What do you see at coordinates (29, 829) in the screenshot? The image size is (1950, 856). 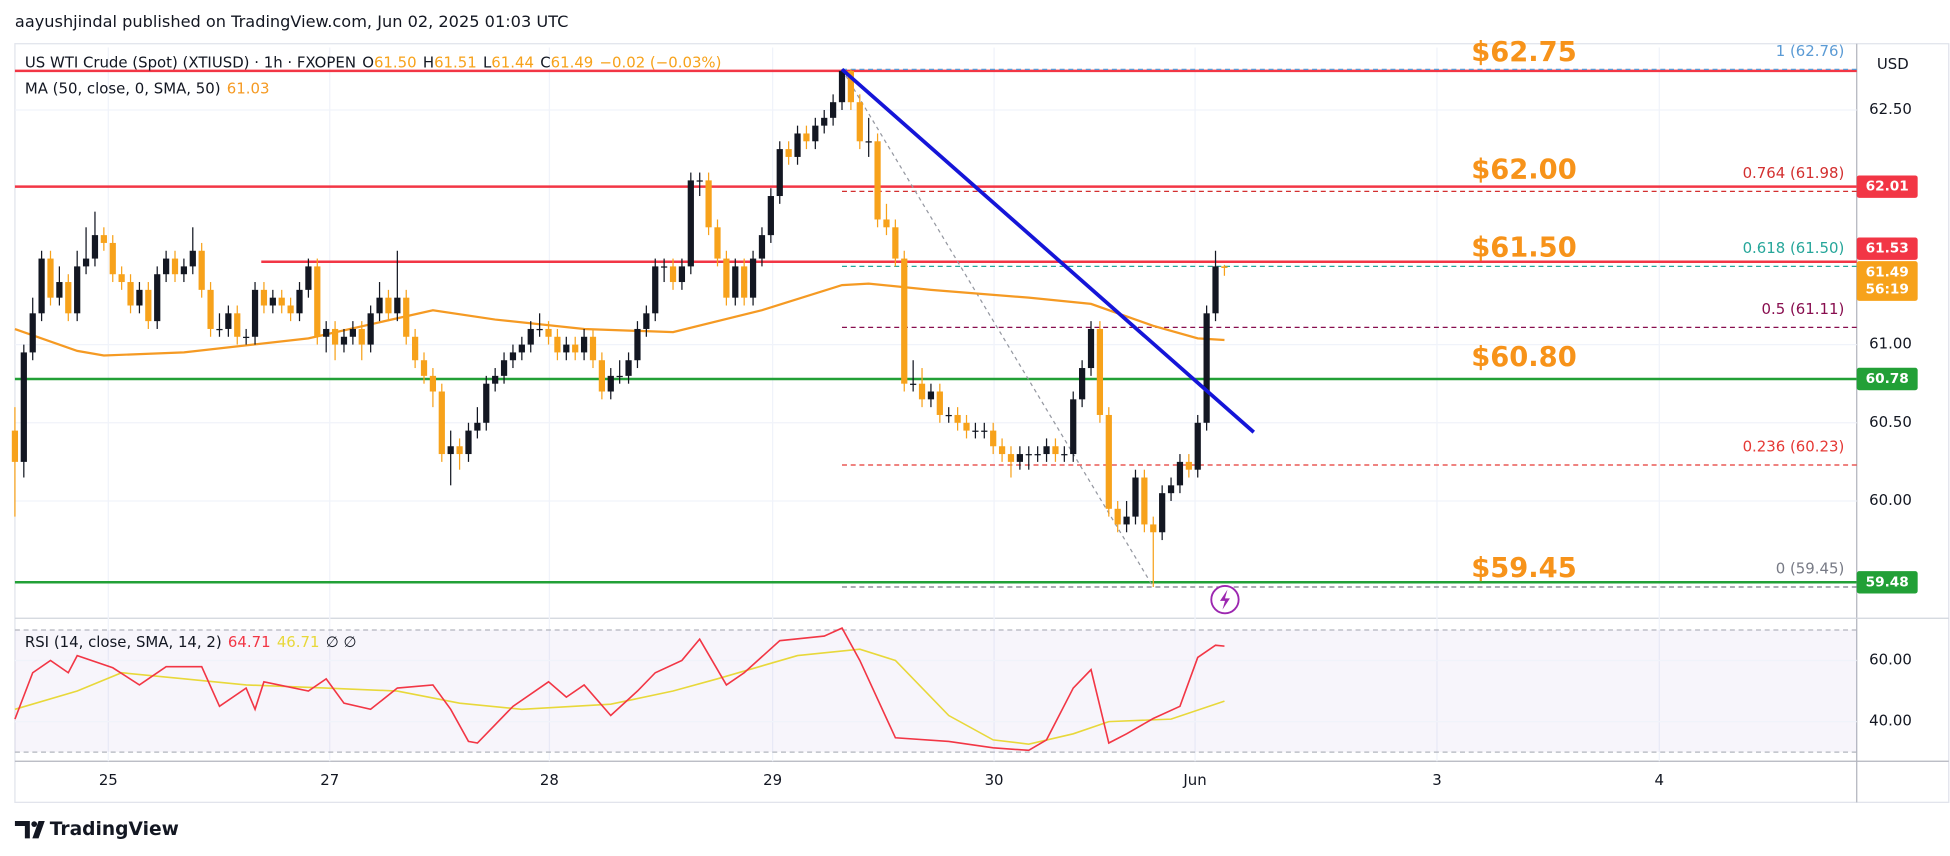 I see `tradingview-logo` at bounding box center [29, 829].